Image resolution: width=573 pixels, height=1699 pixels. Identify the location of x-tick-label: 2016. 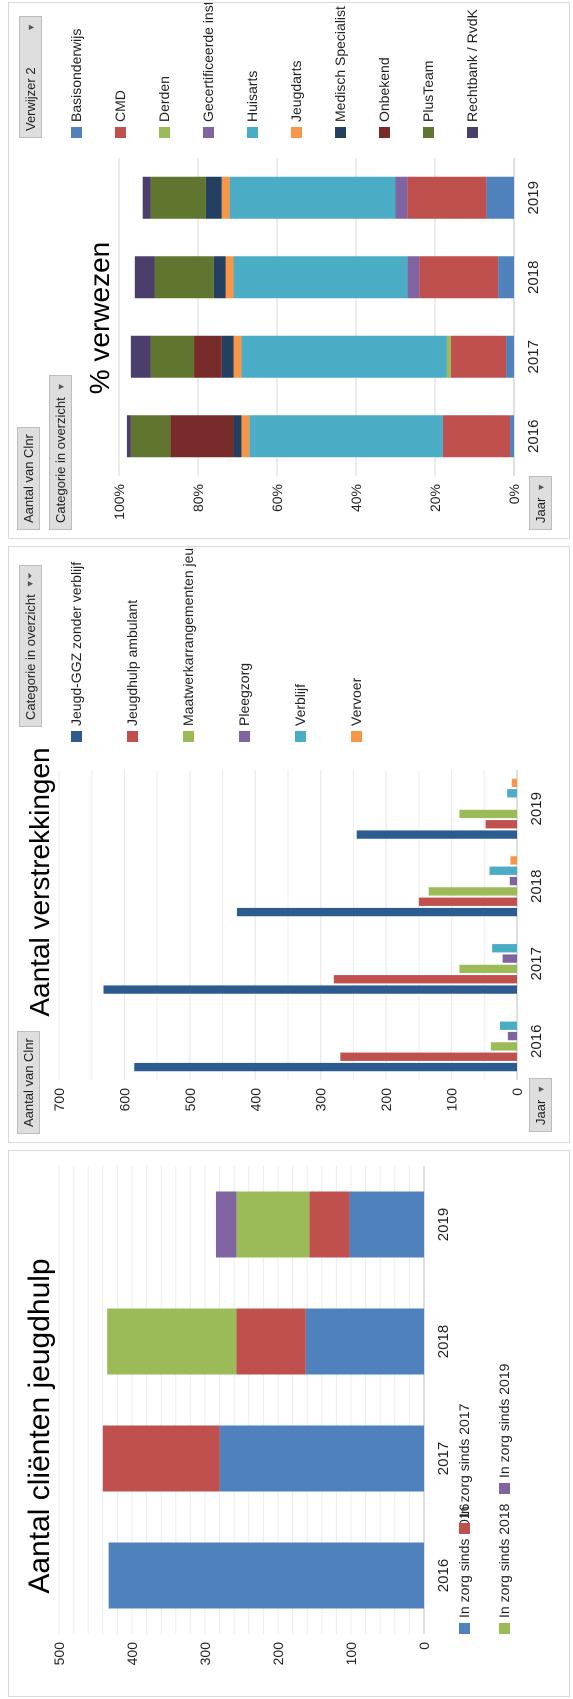
(443, 1575).